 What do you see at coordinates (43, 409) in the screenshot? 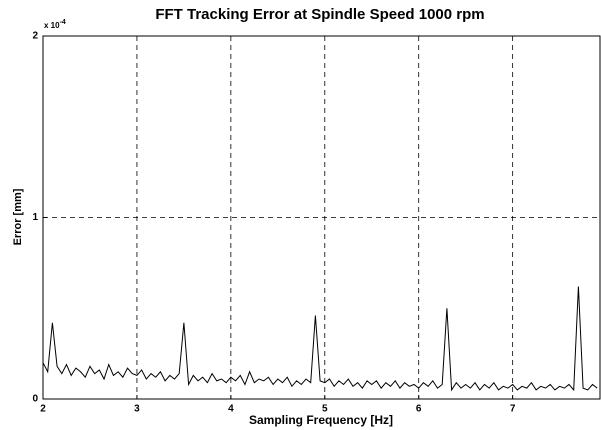
I see `x-tick-label: 2` at bounding box center [43, 409].